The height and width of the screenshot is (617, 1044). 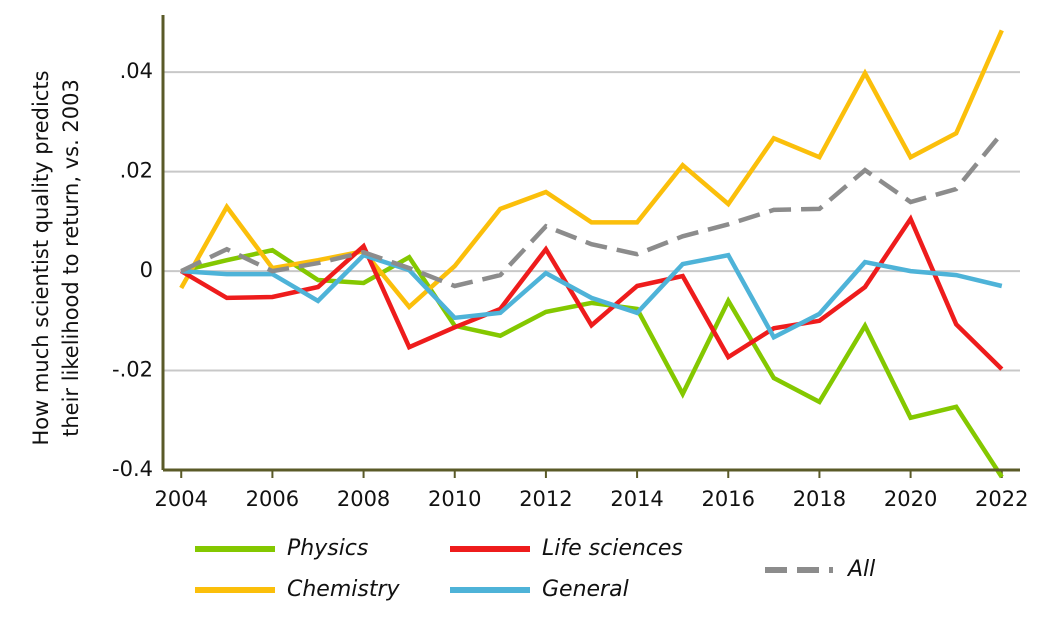 I want to click on y-tick-label: 0, so click(x=146, y=270).